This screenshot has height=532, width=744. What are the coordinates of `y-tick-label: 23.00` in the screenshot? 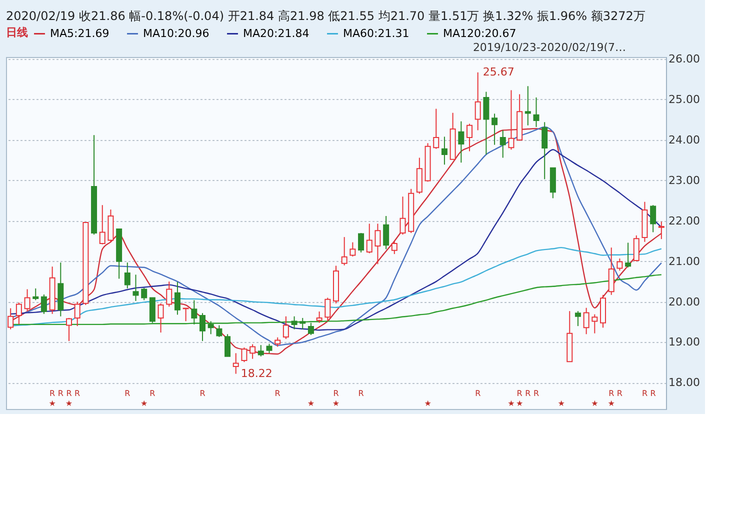 It's located at (684, 180).